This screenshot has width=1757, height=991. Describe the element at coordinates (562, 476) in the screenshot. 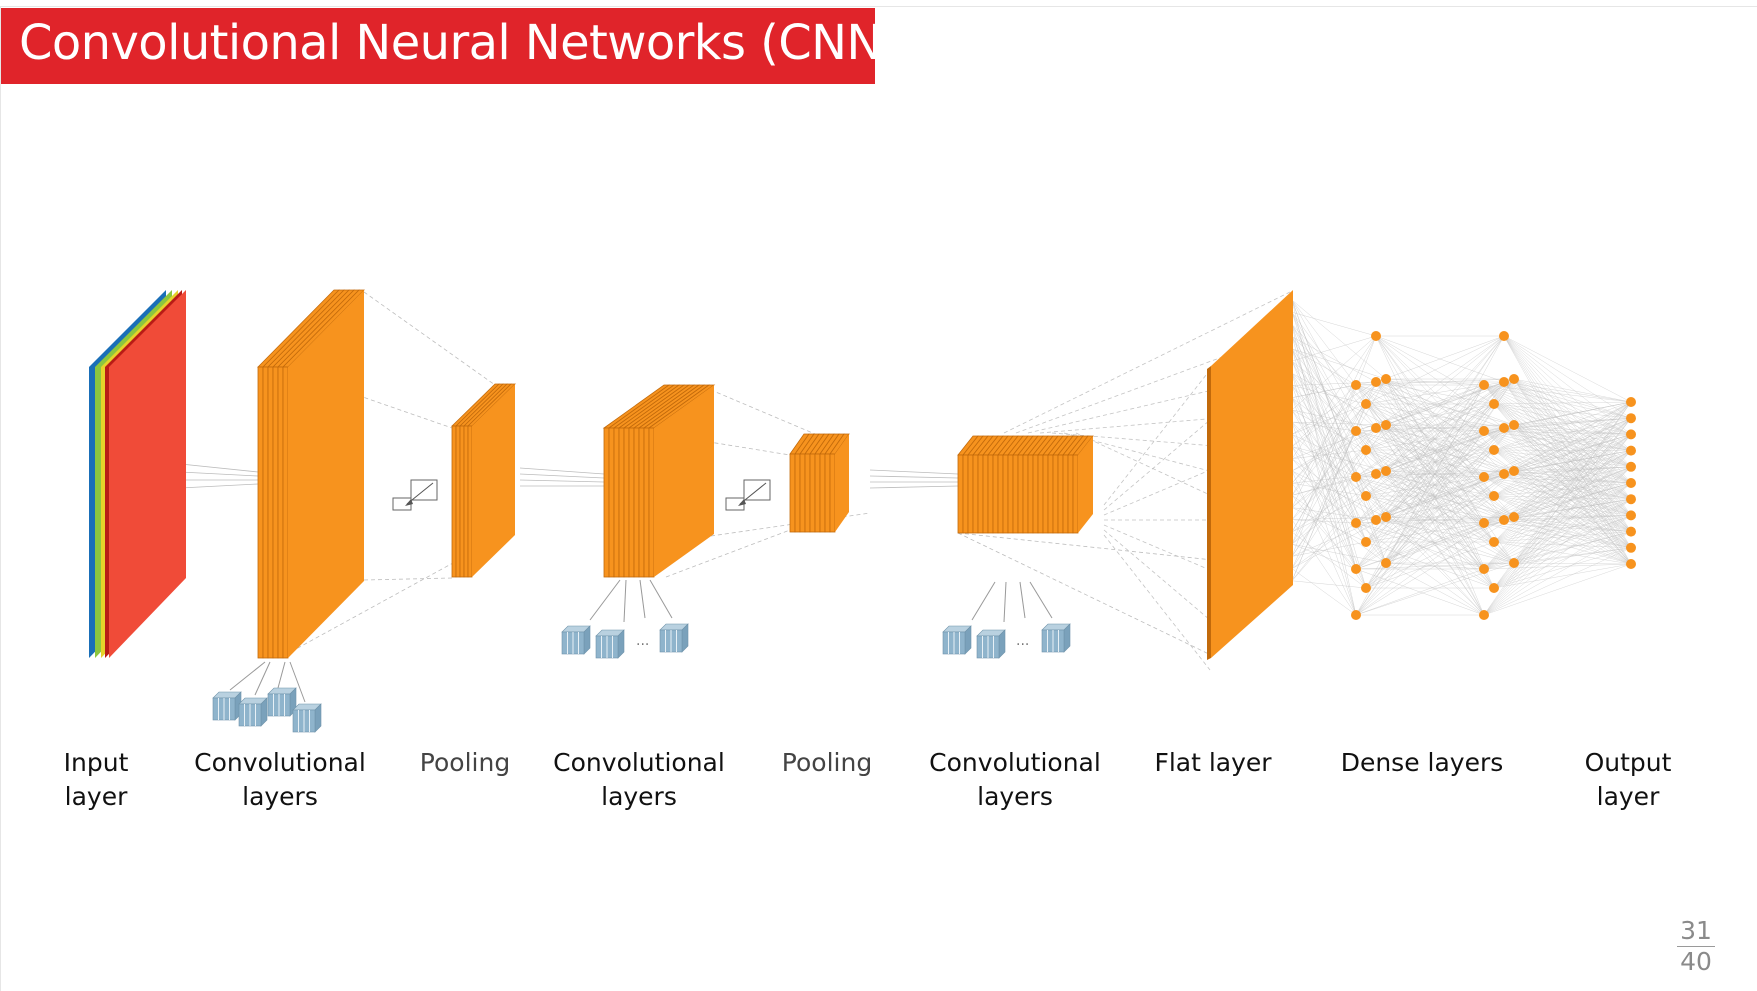

I see `pool1-conv2-line` at that location.